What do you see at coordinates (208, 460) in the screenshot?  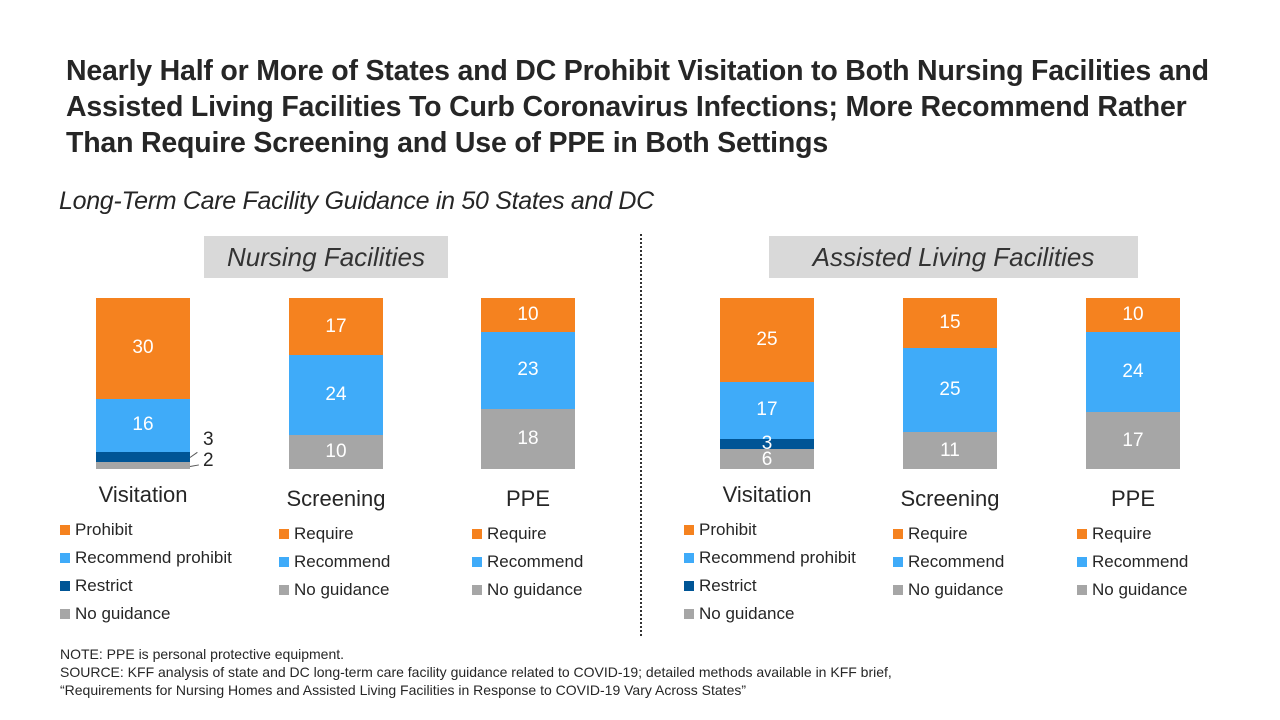 I see `data-label: 2` at bounding box center [208, 460].